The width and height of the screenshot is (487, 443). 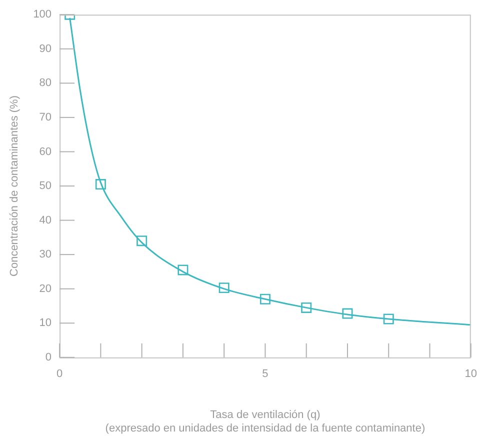 I want to click on x-axis-title: Tasa de ventilación (q) (expresado en unidades de intensidad de la fuente contaminante), so click(x=265, y=421).